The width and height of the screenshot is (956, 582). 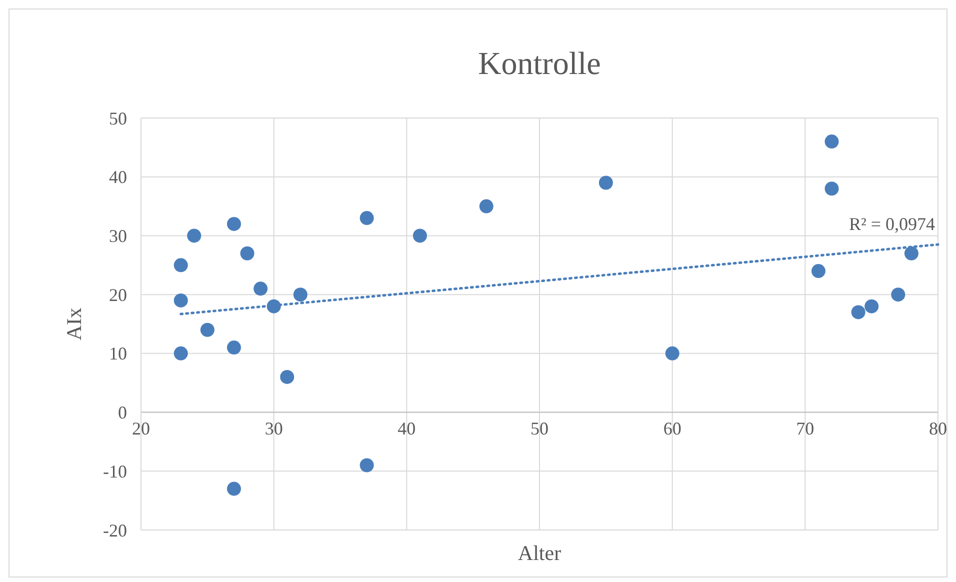 What do you see at coordinates (141, 428) in the screenshot?
I see `x-tick-label: 20` at bounding box center [141, 428].